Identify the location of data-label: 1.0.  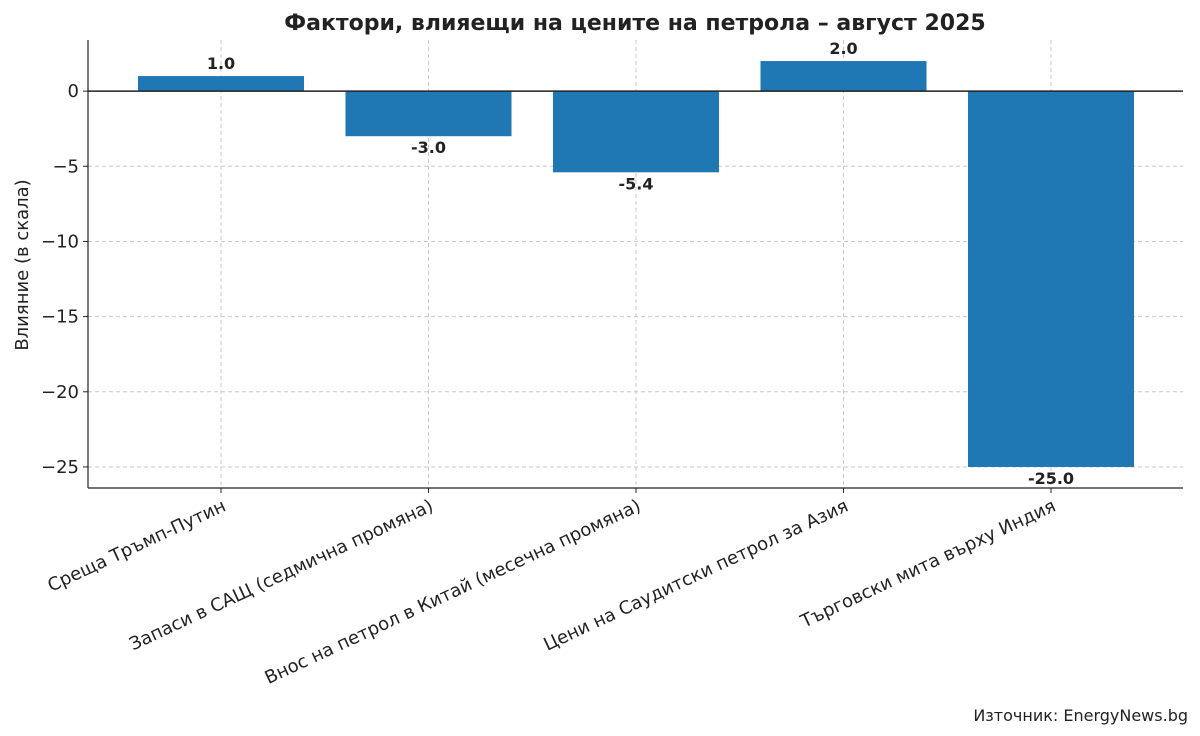
(221, 63).